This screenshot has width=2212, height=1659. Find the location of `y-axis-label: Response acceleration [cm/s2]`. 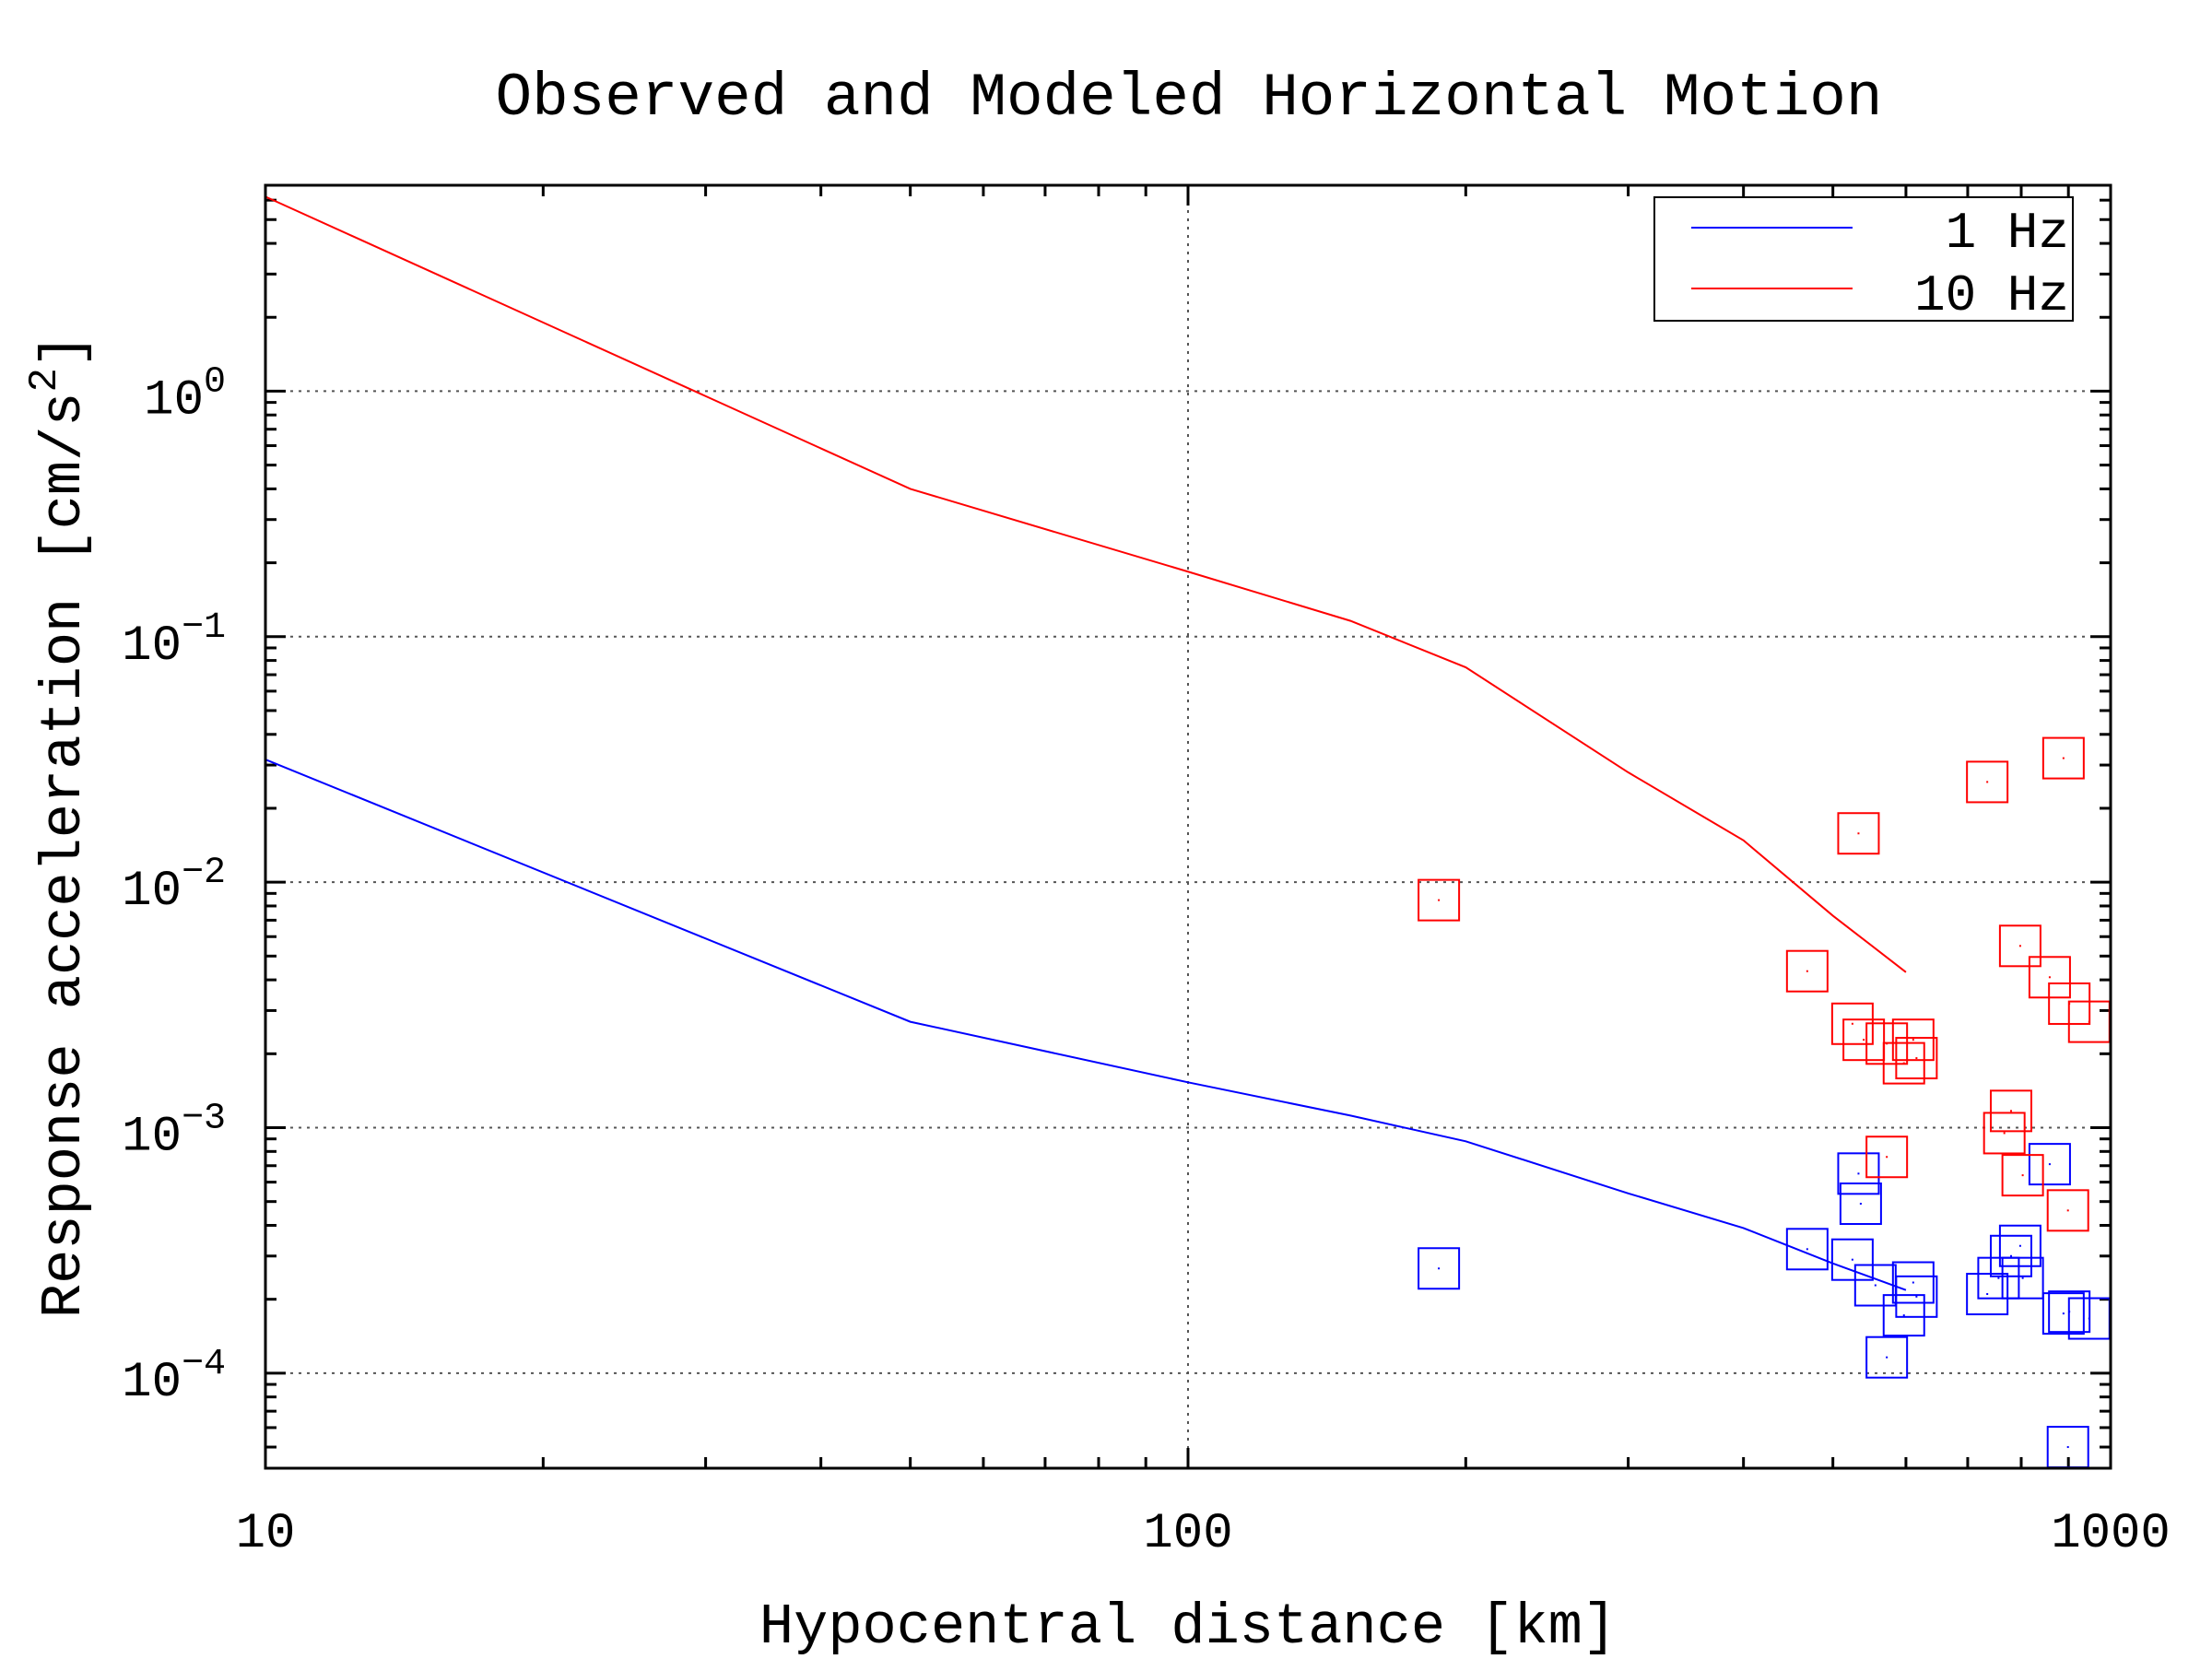

y-axis-label: Response acceleration [cm/s2] is located at coordinates (59, 826).